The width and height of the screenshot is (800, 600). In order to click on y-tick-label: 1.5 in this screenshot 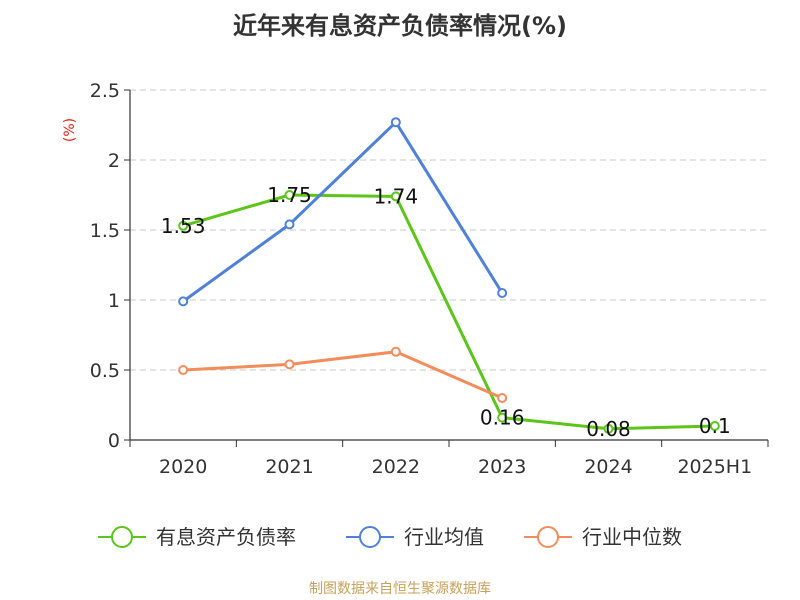, I will do `click(105, 231)`.